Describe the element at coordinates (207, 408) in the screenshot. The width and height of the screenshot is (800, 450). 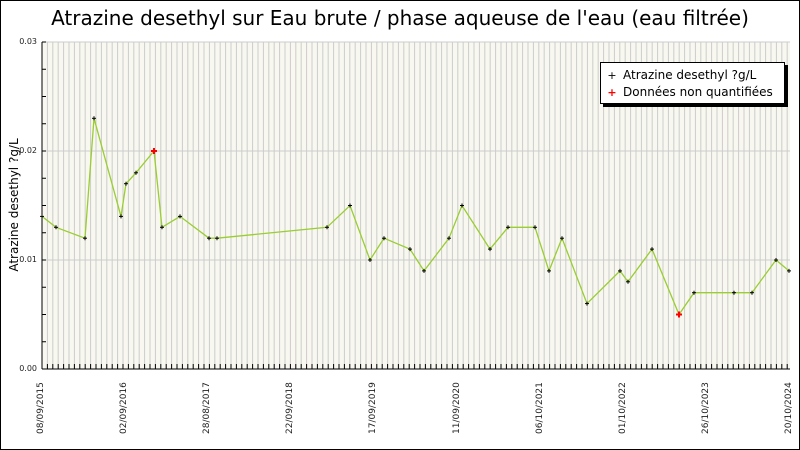
I see `x-tick-label: 28/08/2017` at that location.